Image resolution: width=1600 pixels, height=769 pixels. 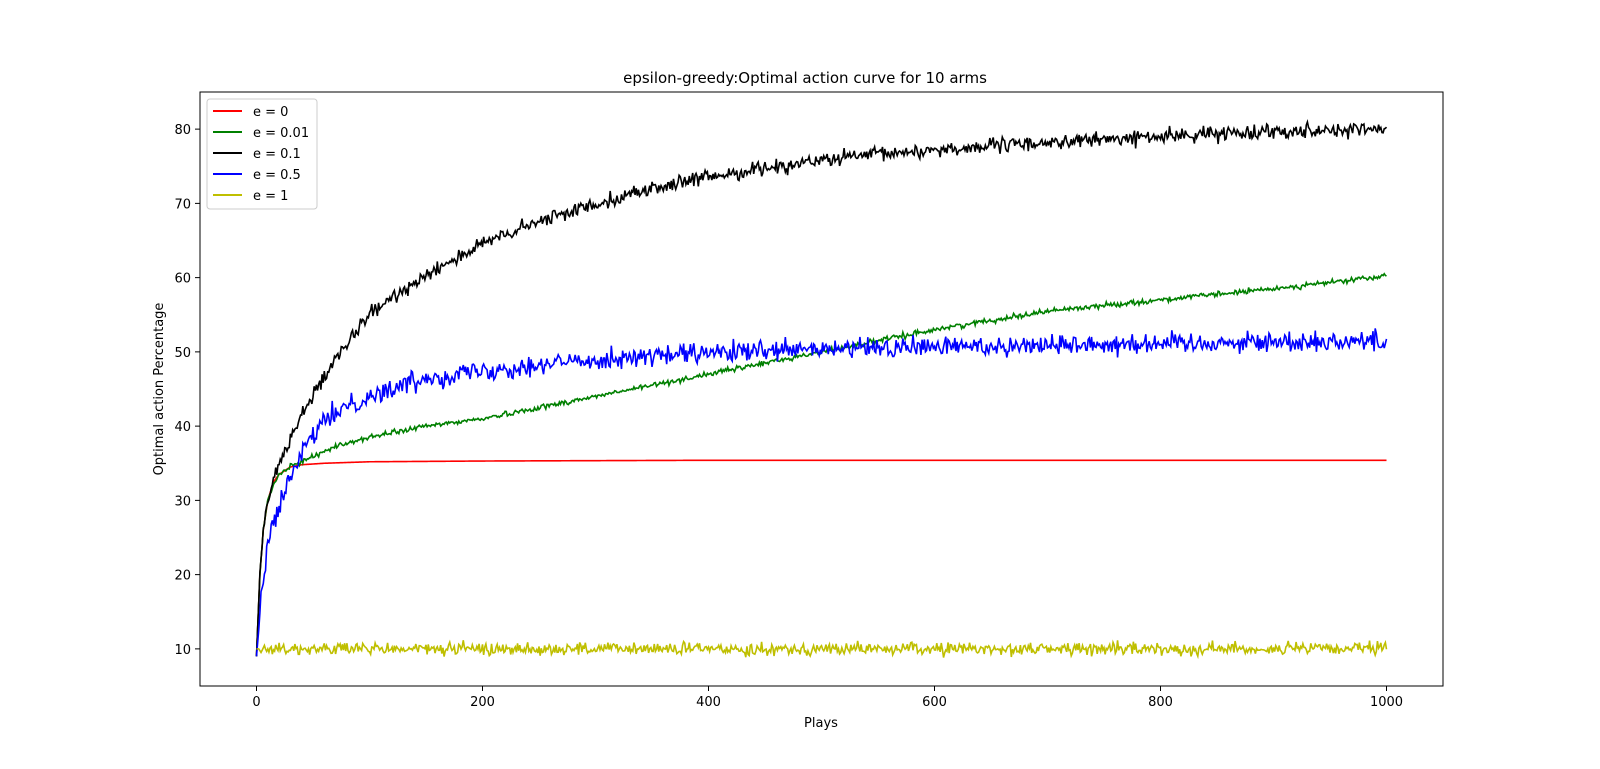 I want to click on x-tick-label-1: 200, so click(x=482, y=702).